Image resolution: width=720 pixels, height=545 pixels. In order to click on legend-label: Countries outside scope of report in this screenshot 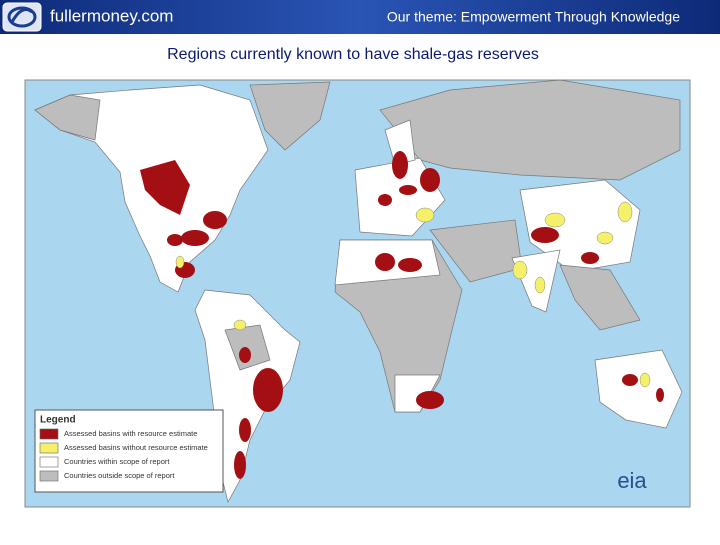, I will do `click(119, 475)`.